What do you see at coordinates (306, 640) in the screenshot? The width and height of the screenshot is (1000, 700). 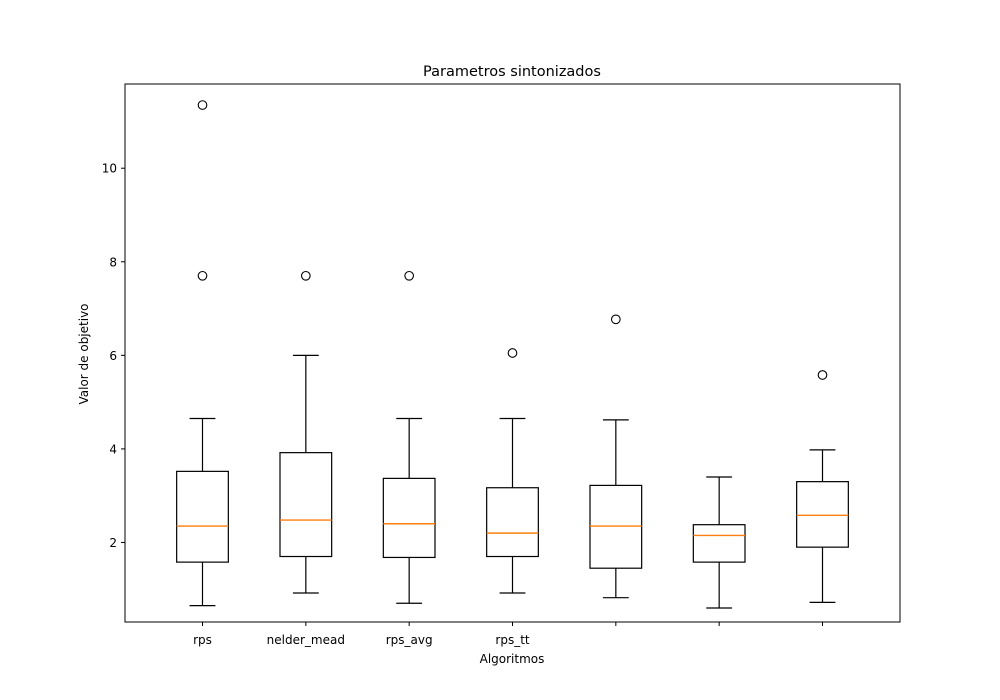 I see `x-tick-label: nelder_mead` at bounding box center [306, 640].